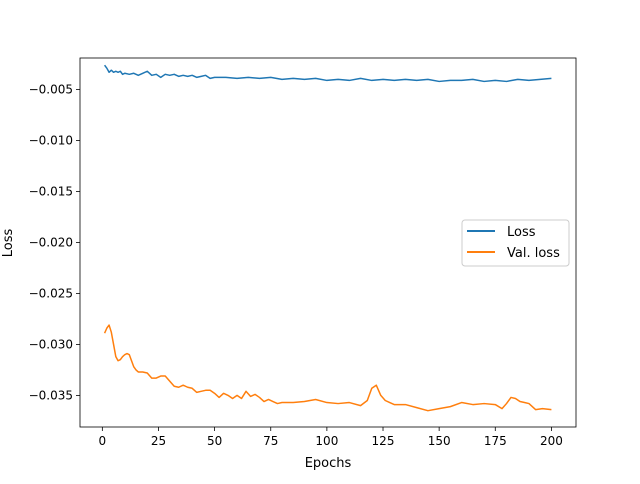 This screenshot has height=484, width=640. I want to click on x-tick-label: 125, so click(383, 441).